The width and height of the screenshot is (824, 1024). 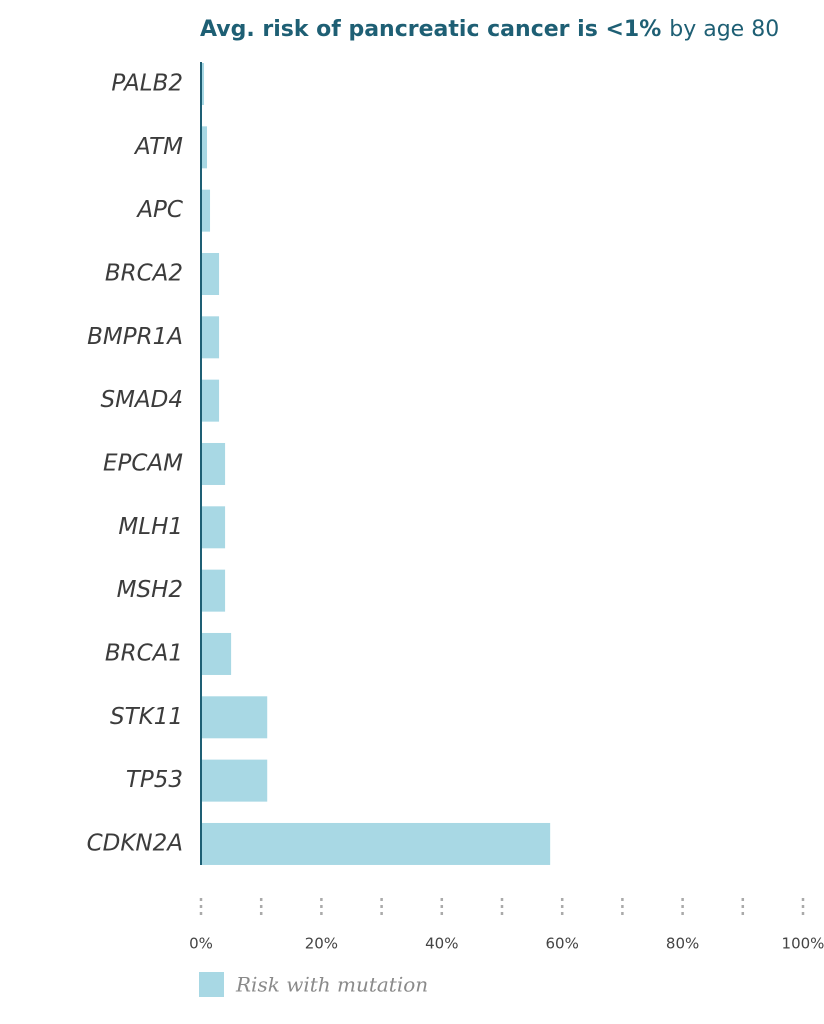 What do you see at coordinates (135, 337) in the screenshot?
I see `y-tick-label: BMPR1A` at bounding box center [135, 337].